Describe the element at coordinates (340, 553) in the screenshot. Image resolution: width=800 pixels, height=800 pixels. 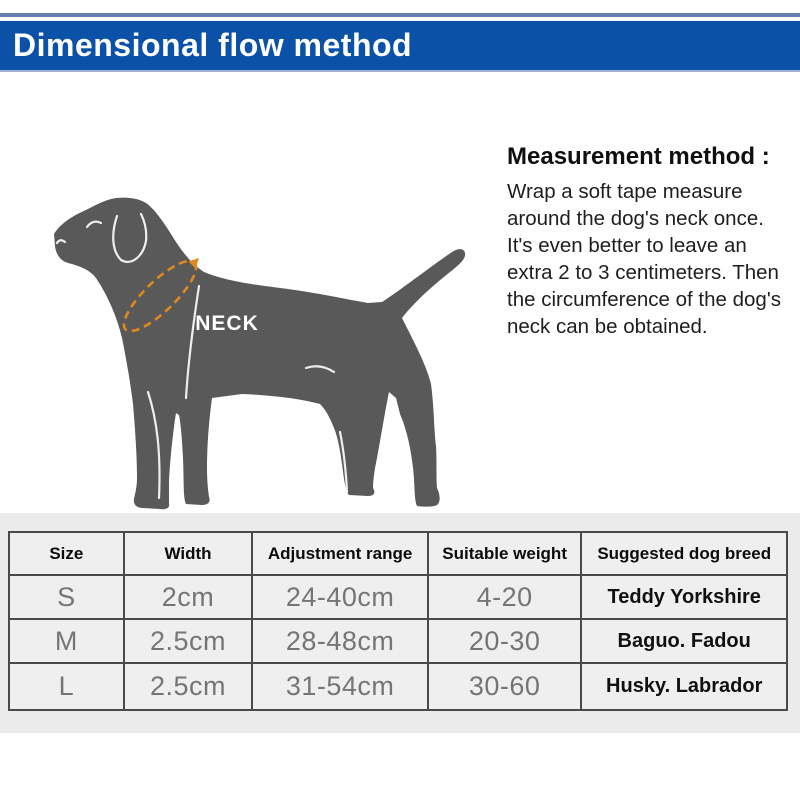
I see `column-header-adjustment-range: Adjustment range` at that location.